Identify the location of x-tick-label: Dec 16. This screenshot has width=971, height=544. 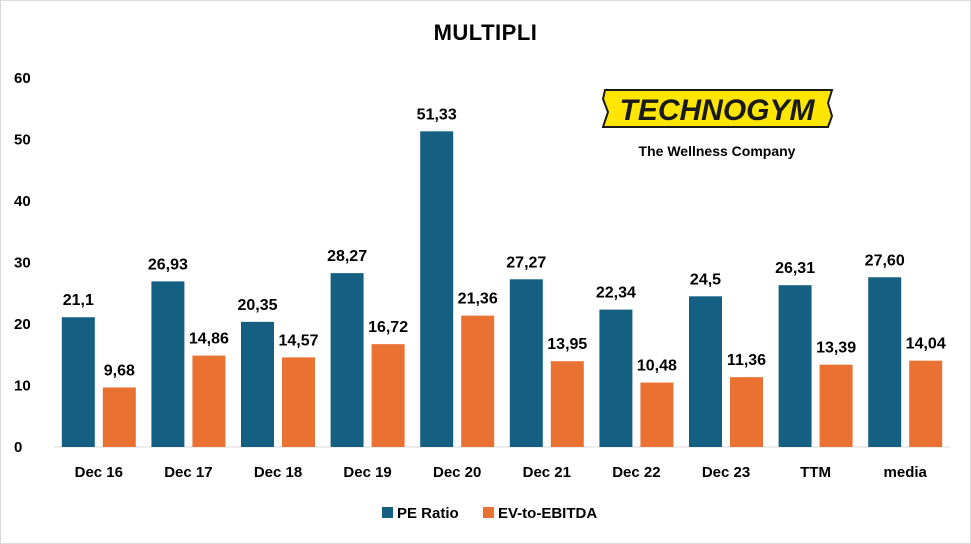
(99, 472).